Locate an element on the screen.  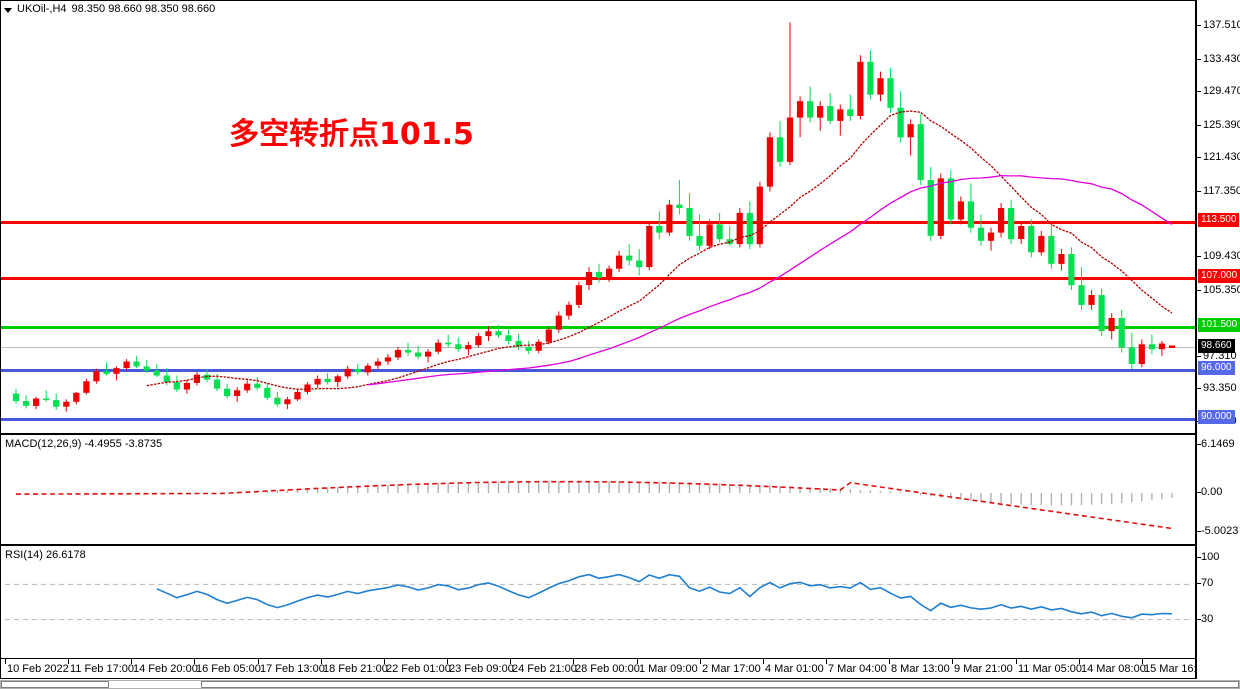
price-axis-label: 125.390 is located at coordinates (1221, 125).